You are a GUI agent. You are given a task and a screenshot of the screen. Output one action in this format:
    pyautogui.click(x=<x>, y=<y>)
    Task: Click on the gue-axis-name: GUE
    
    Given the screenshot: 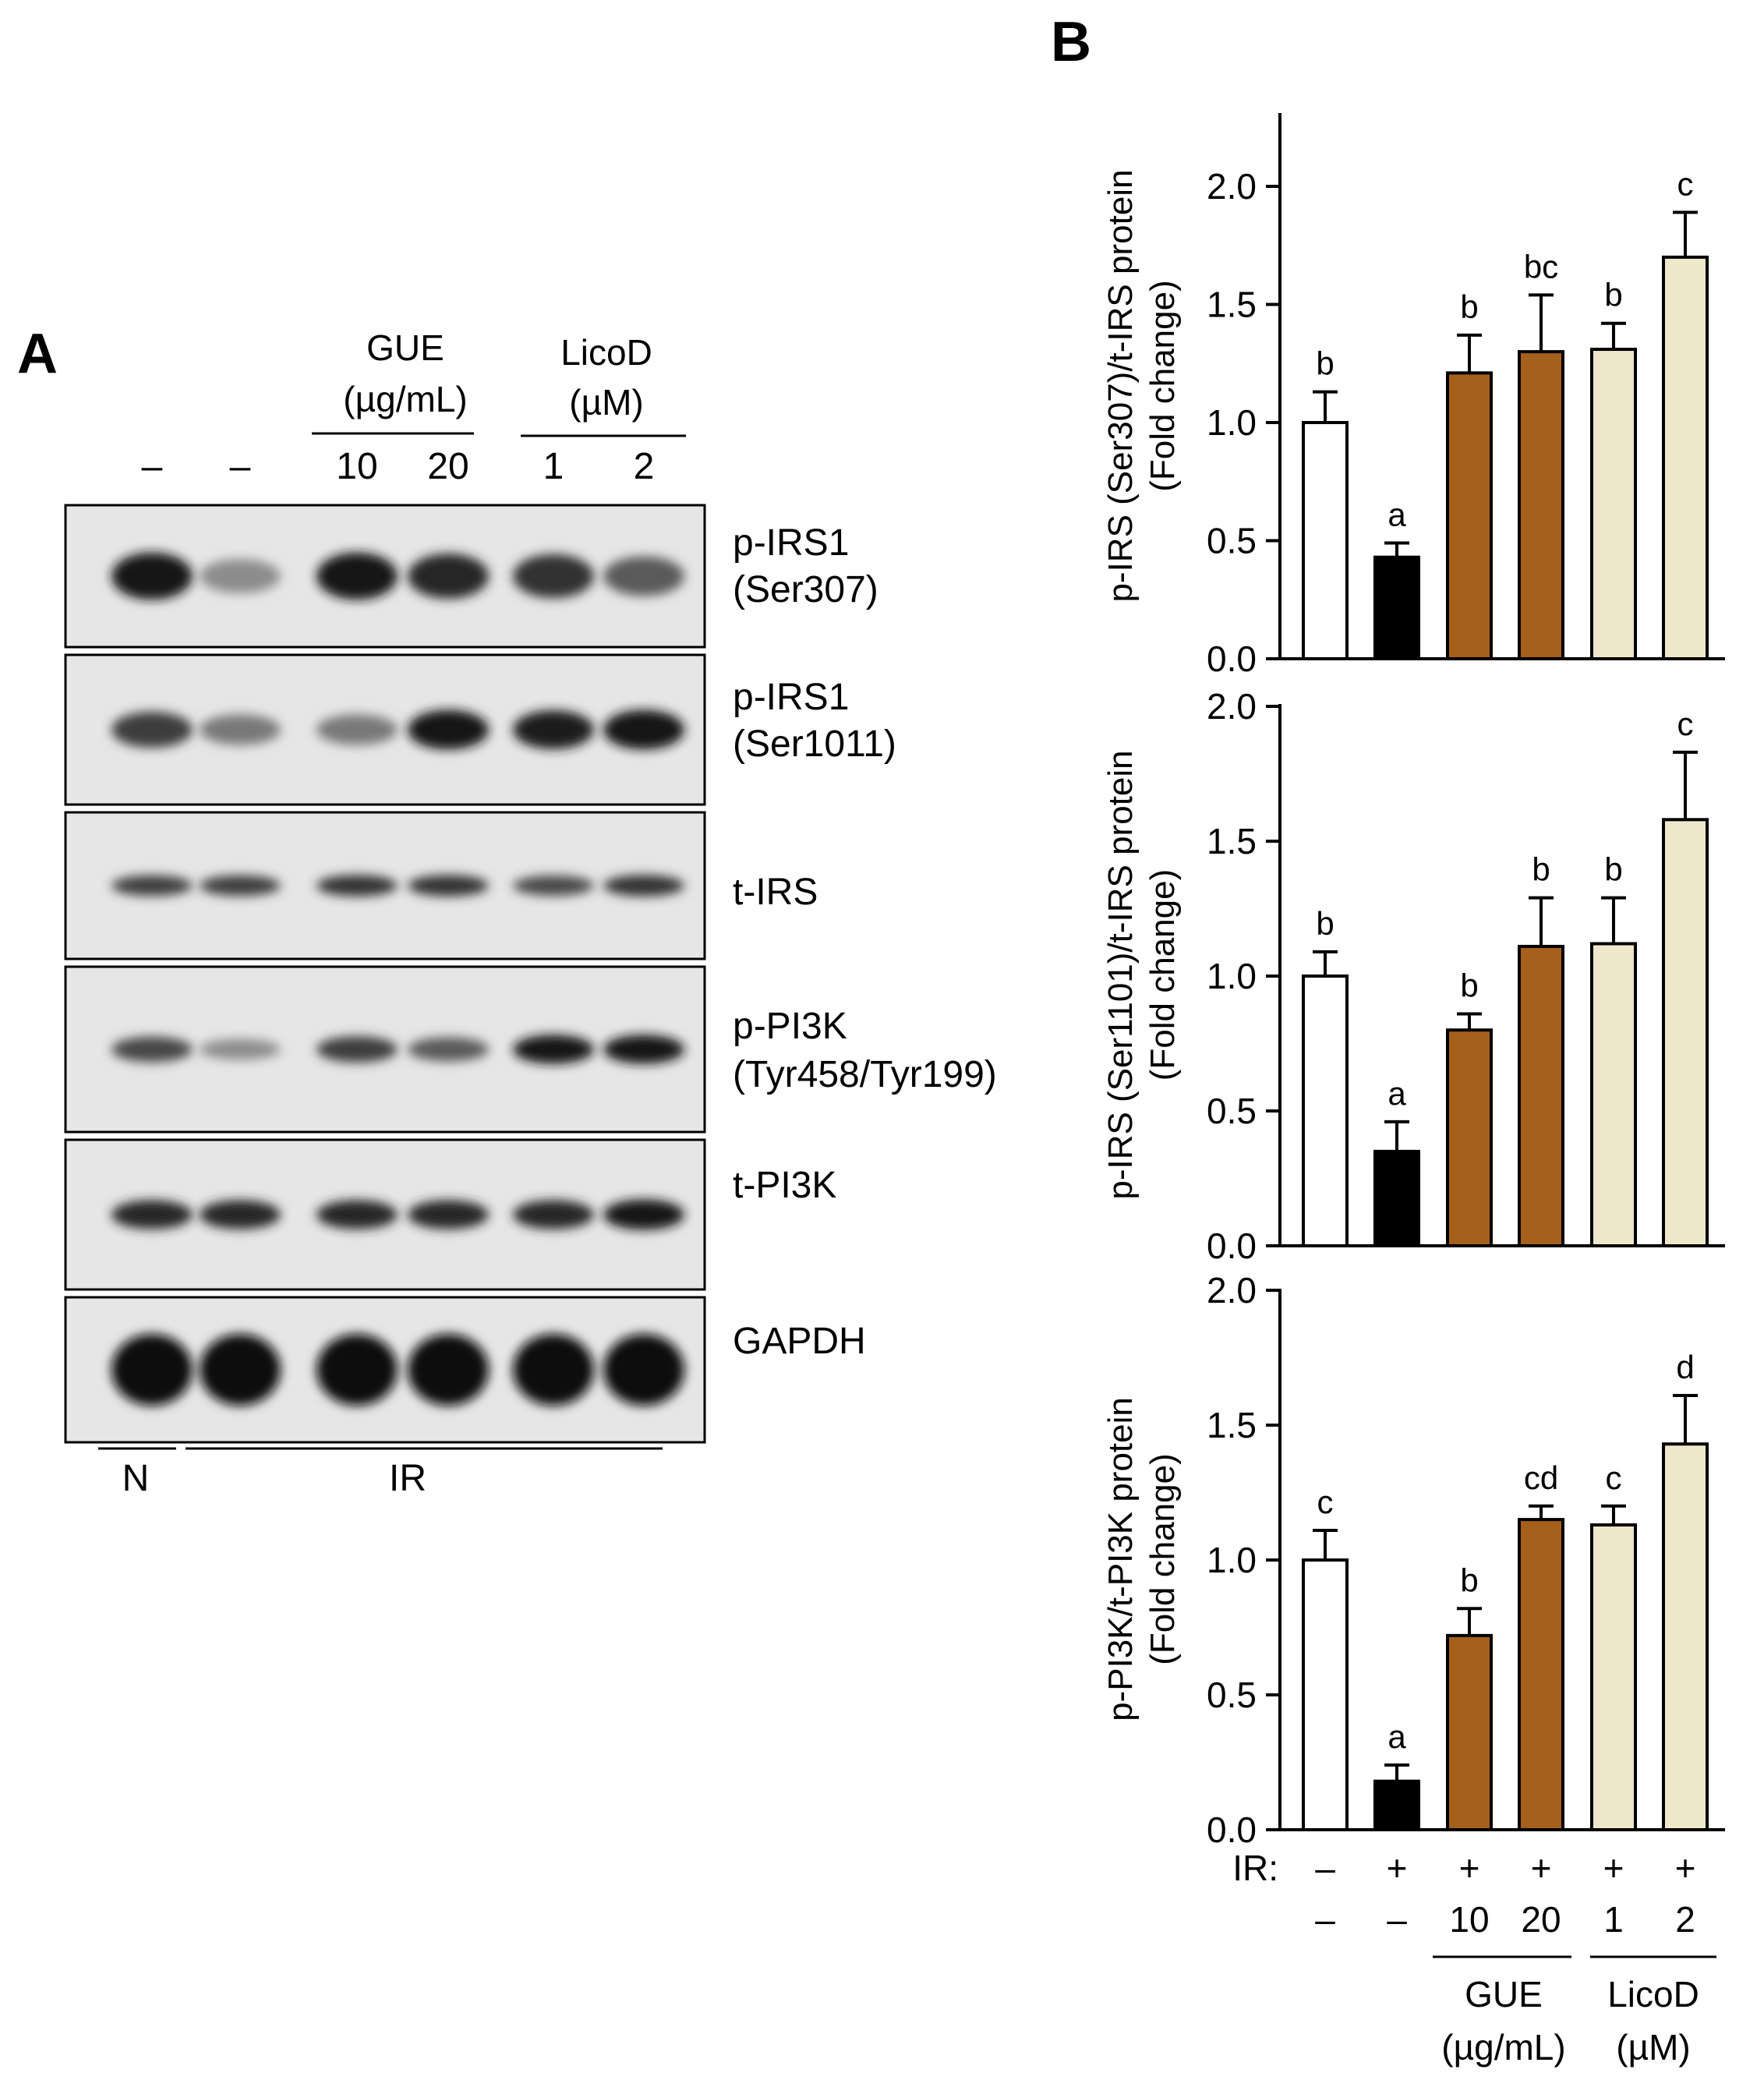 What is the action you would take?
    pyautogui.click(x=1504, y=1994)
    